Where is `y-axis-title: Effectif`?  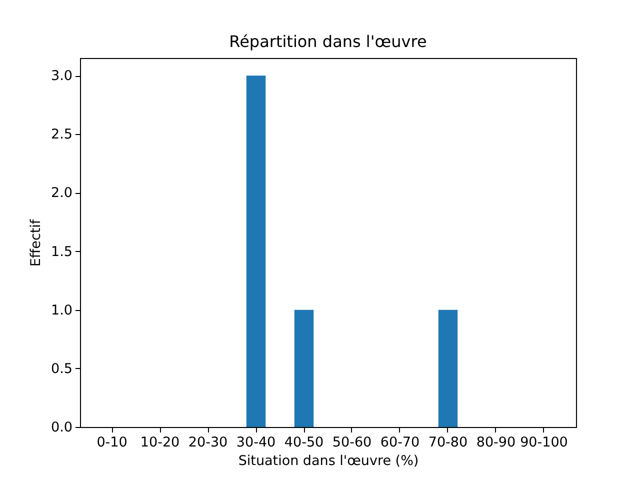 y-axis-title: Effectif is located at coordinates (36, 242).